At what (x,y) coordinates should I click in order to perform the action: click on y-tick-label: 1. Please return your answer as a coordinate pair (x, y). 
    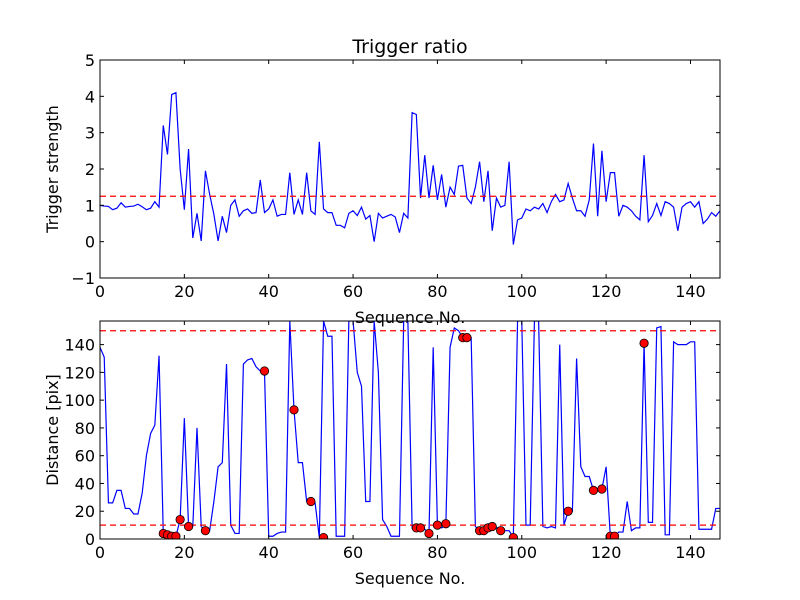
    Looking at the image, I should click on (90, 205).